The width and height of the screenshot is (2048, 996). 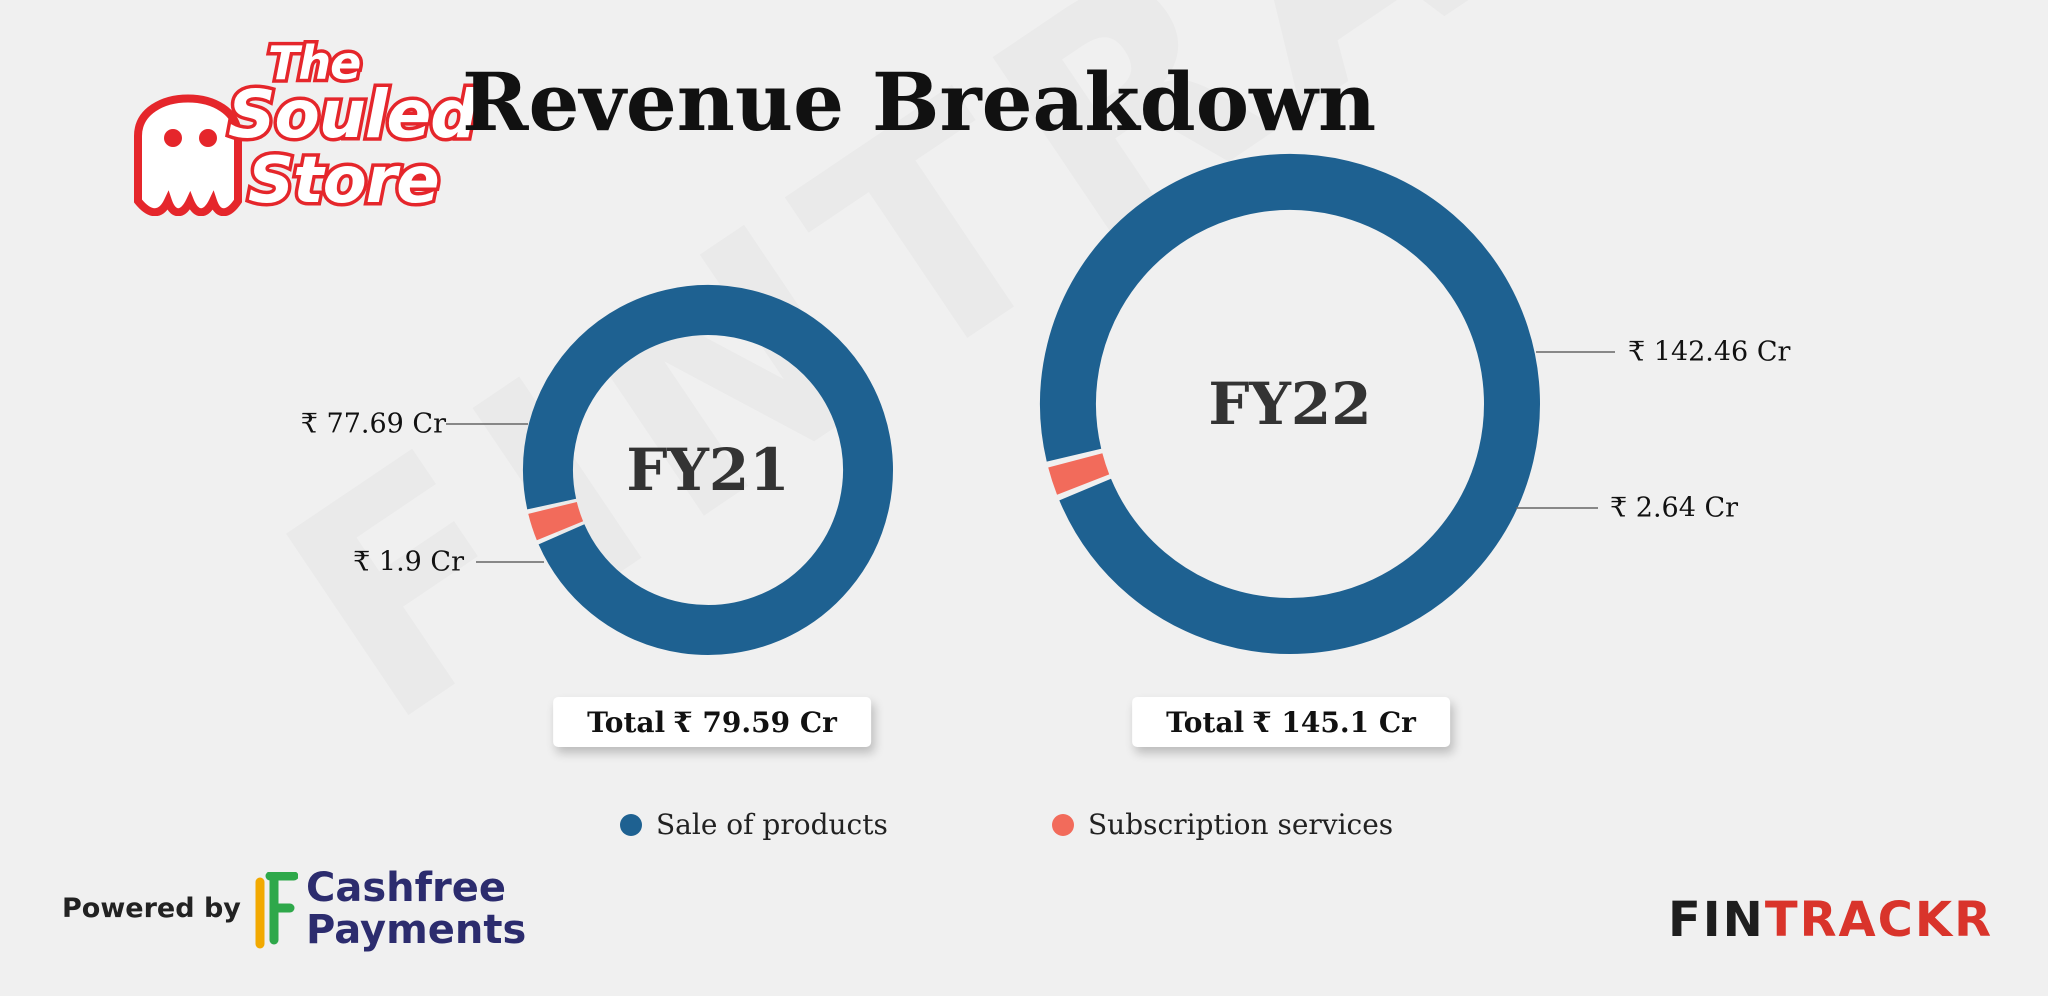 I want to click on fy22-center-label: FY22, so click(x=1290, y=404).